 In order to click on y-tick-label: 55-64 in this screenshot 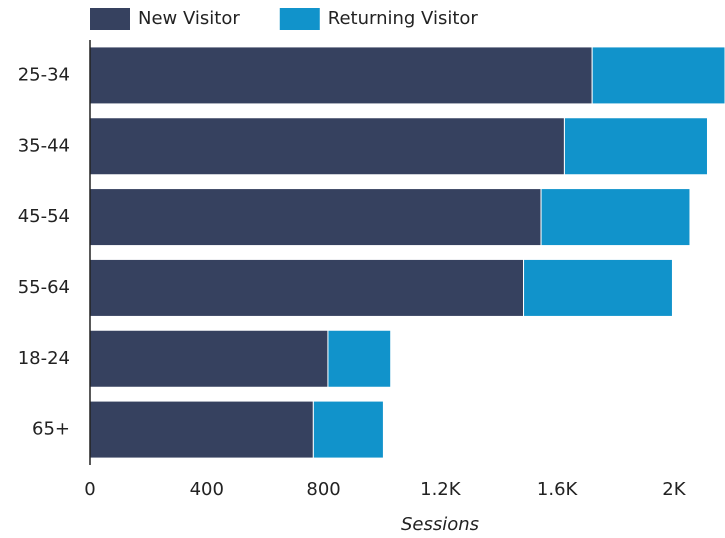, I will do `click(44, 287)`.